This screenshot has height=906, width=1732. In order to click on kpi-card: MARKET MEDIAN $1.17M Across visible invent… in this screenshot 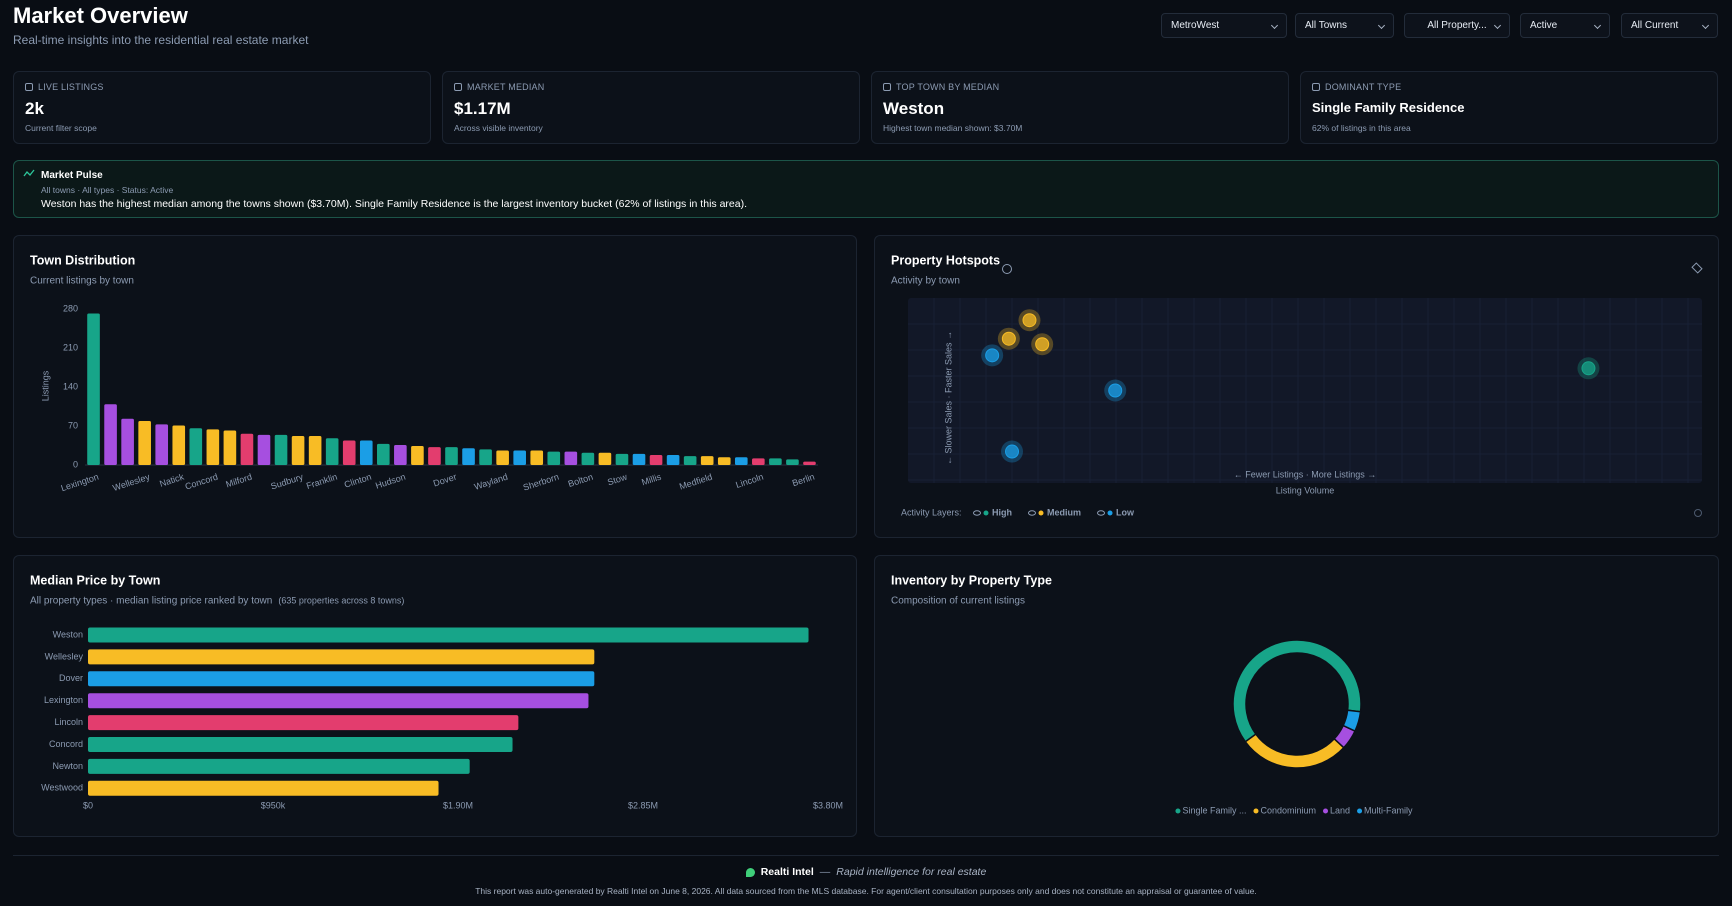, I will do `click(651, 107)`.